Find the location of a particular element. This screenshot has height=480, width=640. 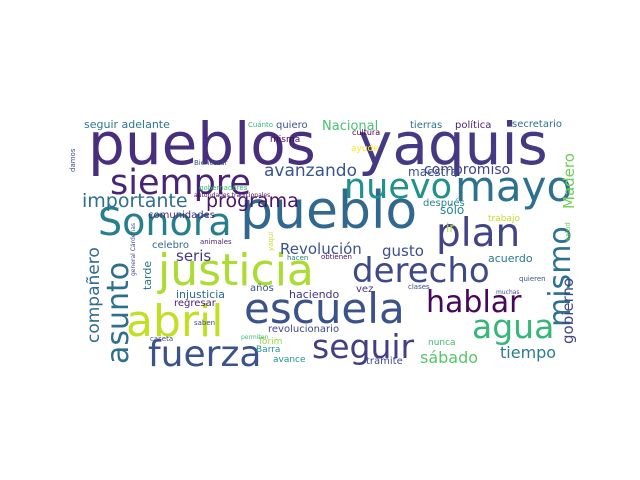

cloud-word: maestra is located at coordinates (433, 172).